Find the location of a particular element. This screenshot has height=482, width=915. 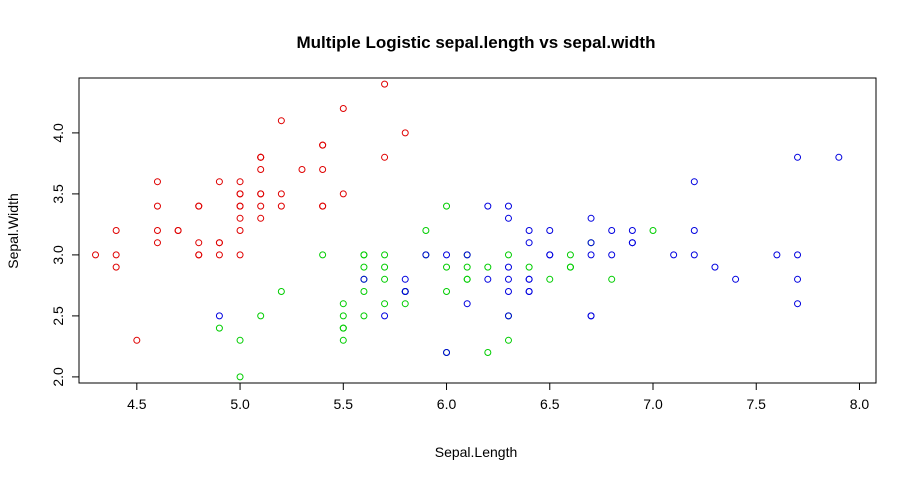

y-tick-label: 2.0 is located at coordinates (58, 377).